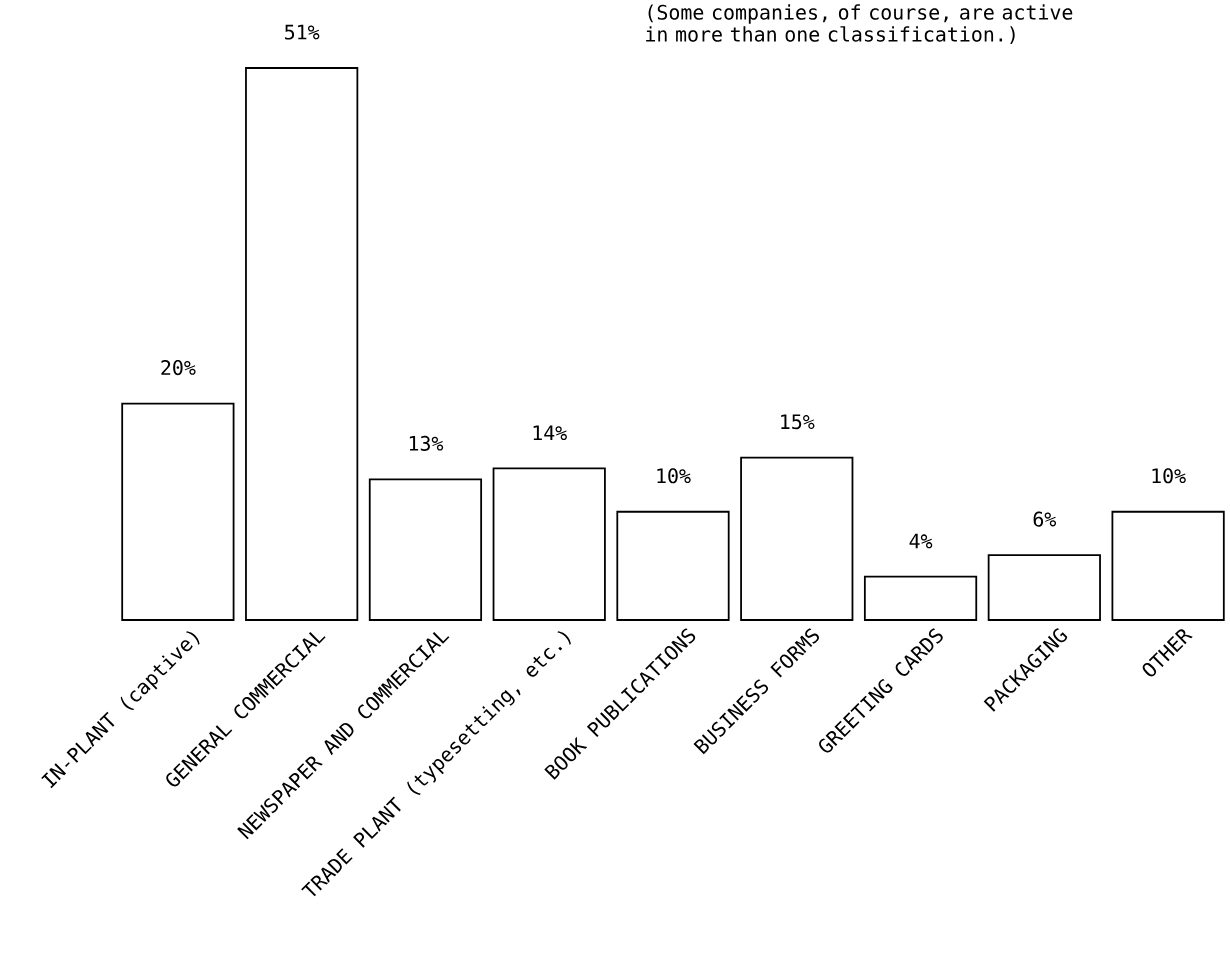  I want to click on data-label: 51%, so click(302, 32).